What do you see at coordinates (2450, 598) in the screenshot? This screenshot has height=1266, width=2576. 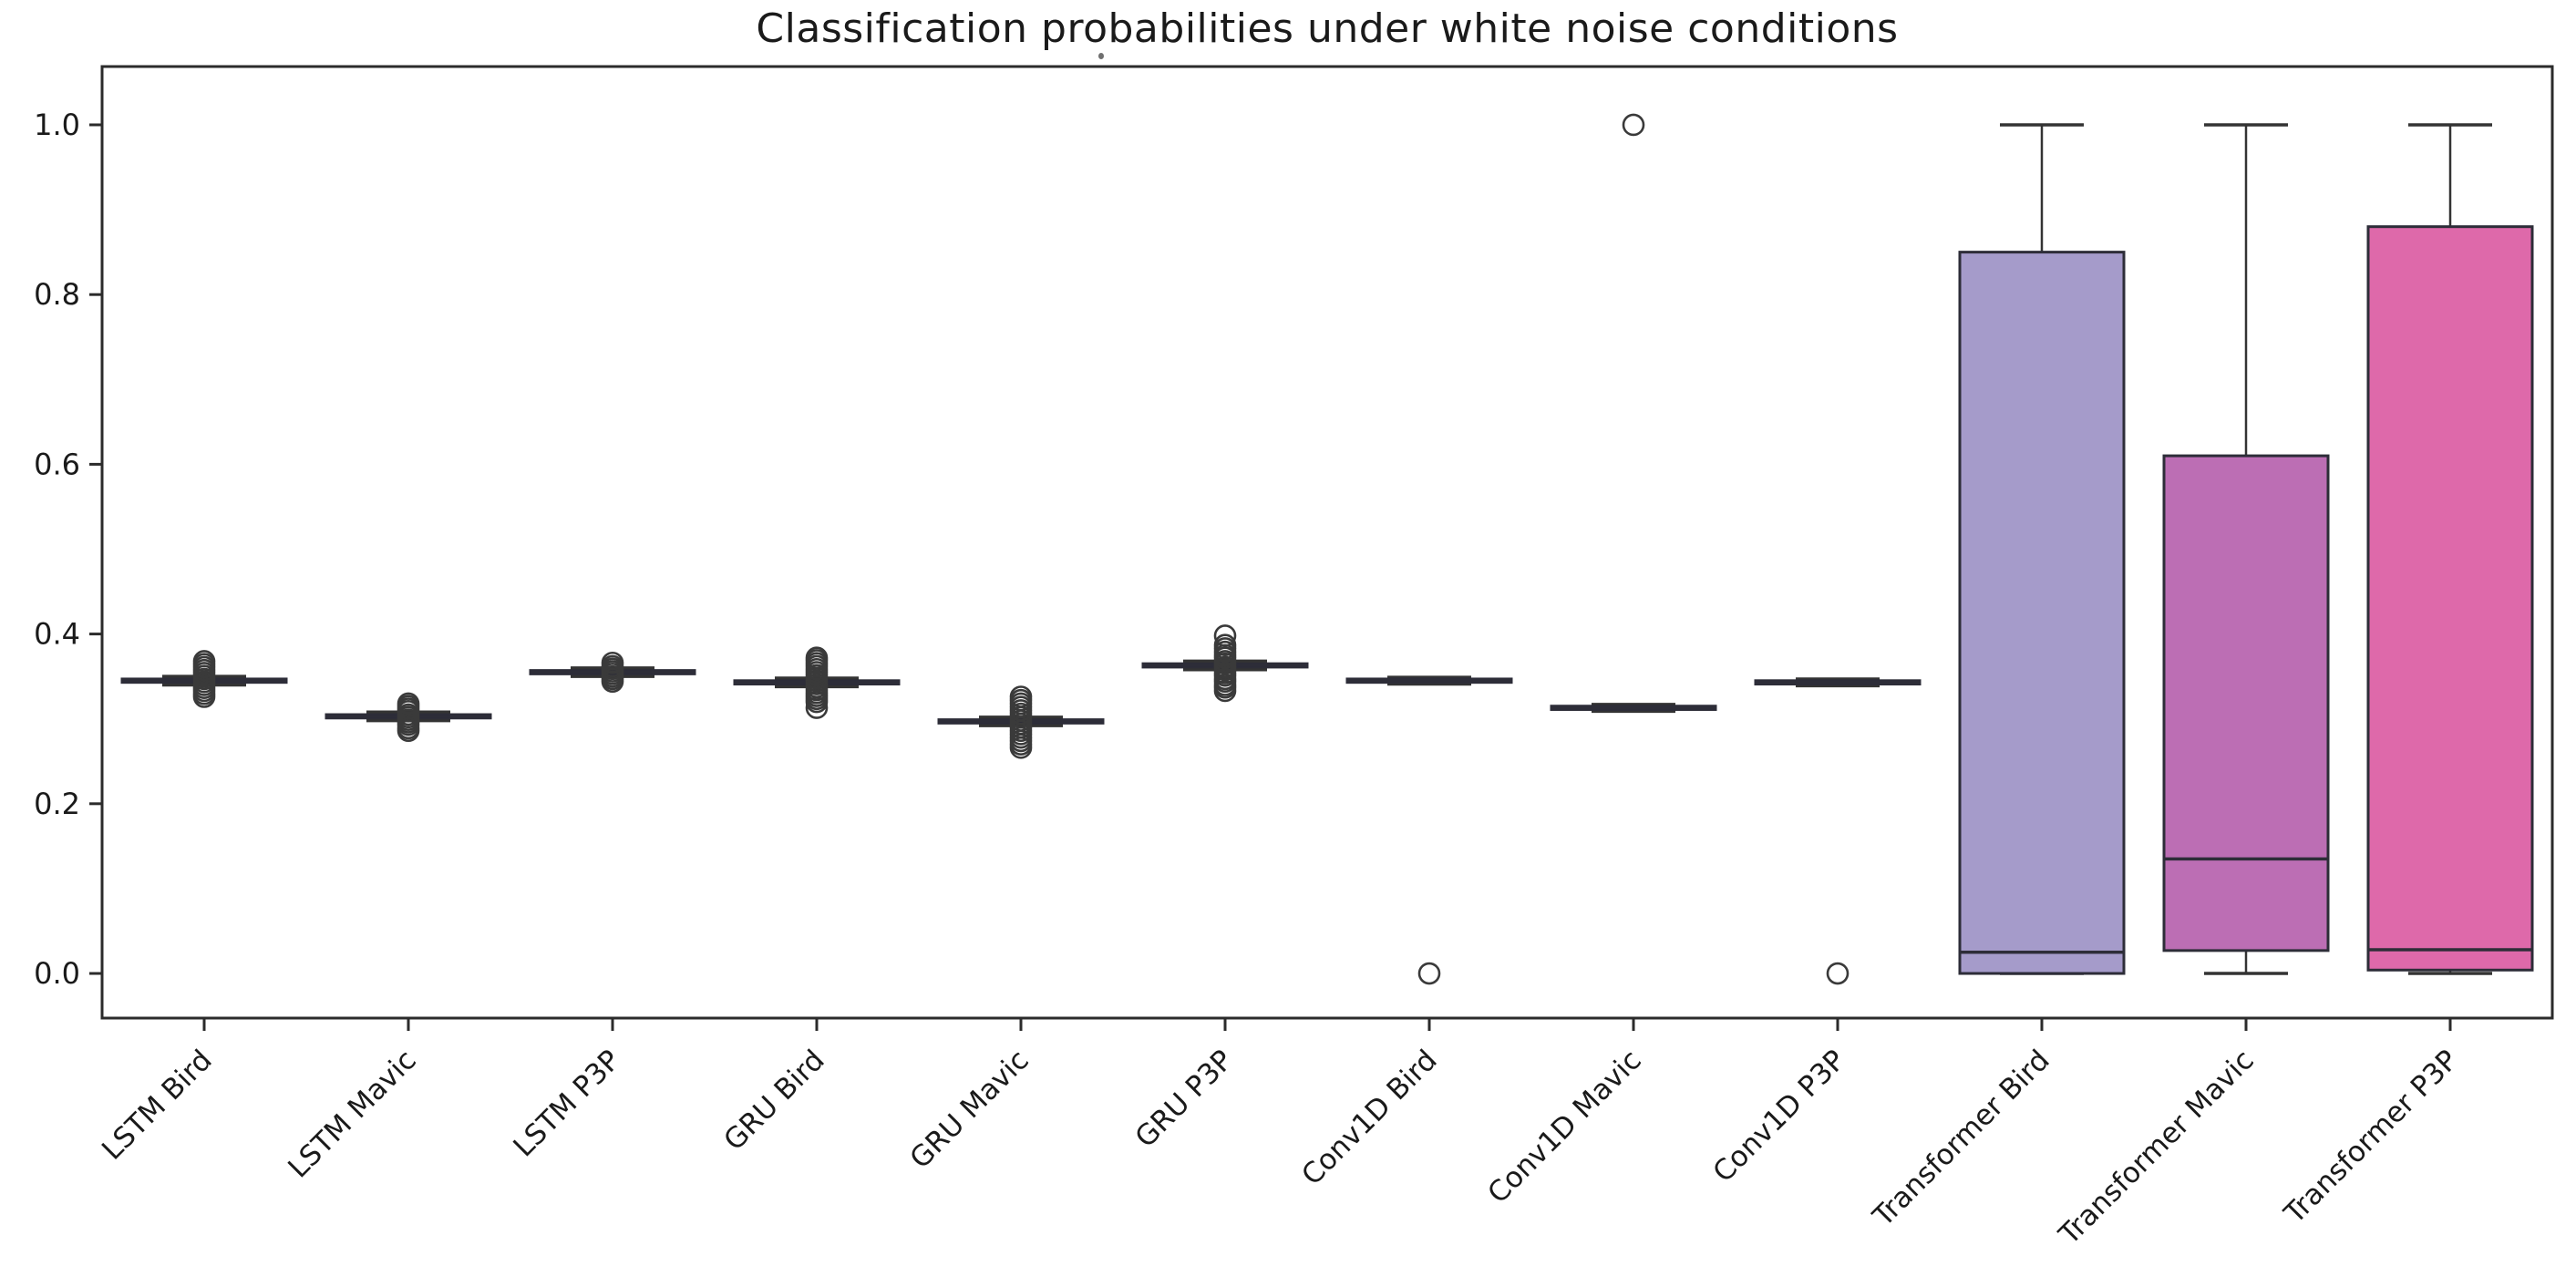 I see `box-transformer-p3p` at bounding box center [2450, 598].